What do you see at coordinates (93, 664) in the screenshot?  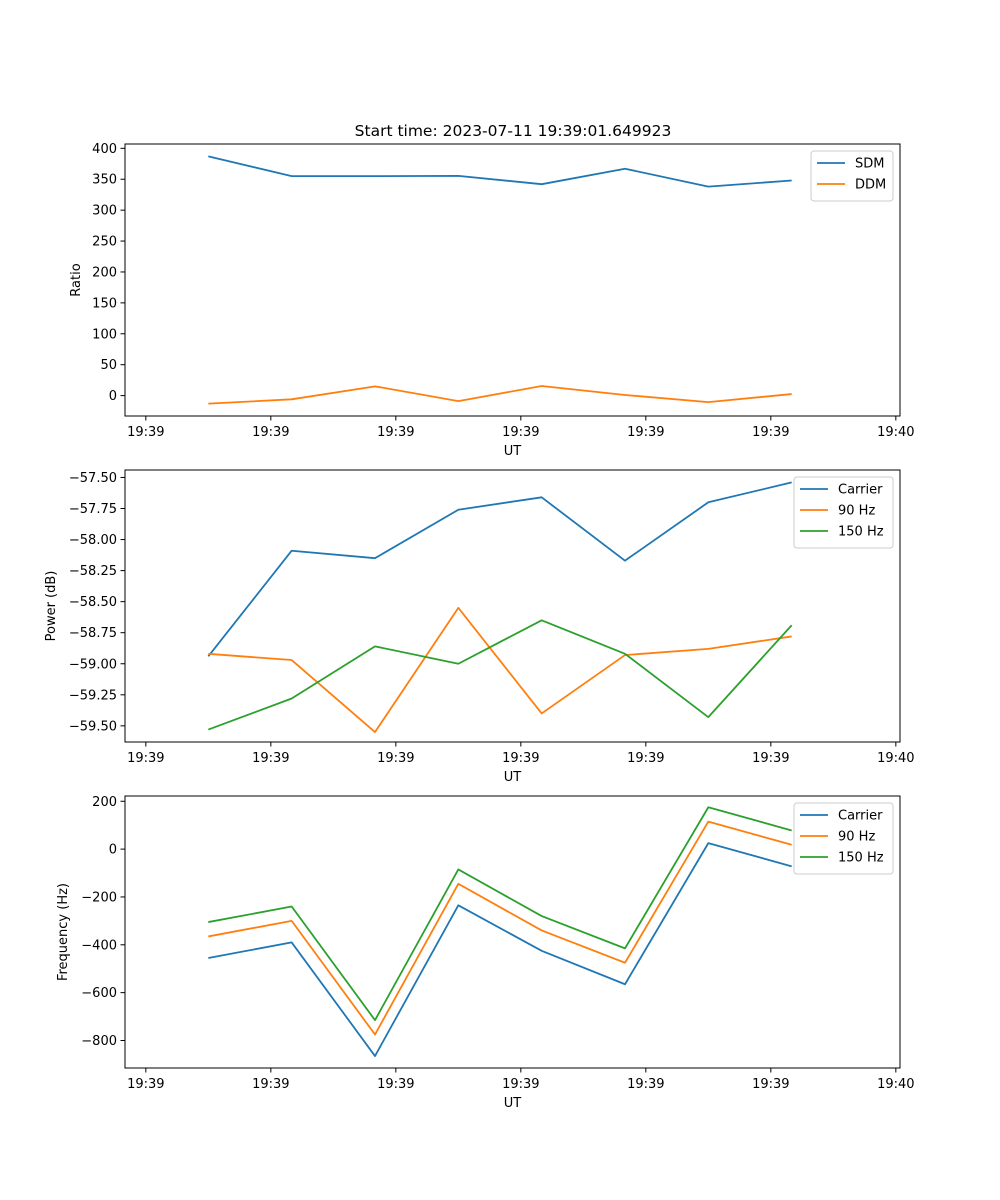 I see `power-y-tick-label: −59.00` at bounding box center [93, 664].